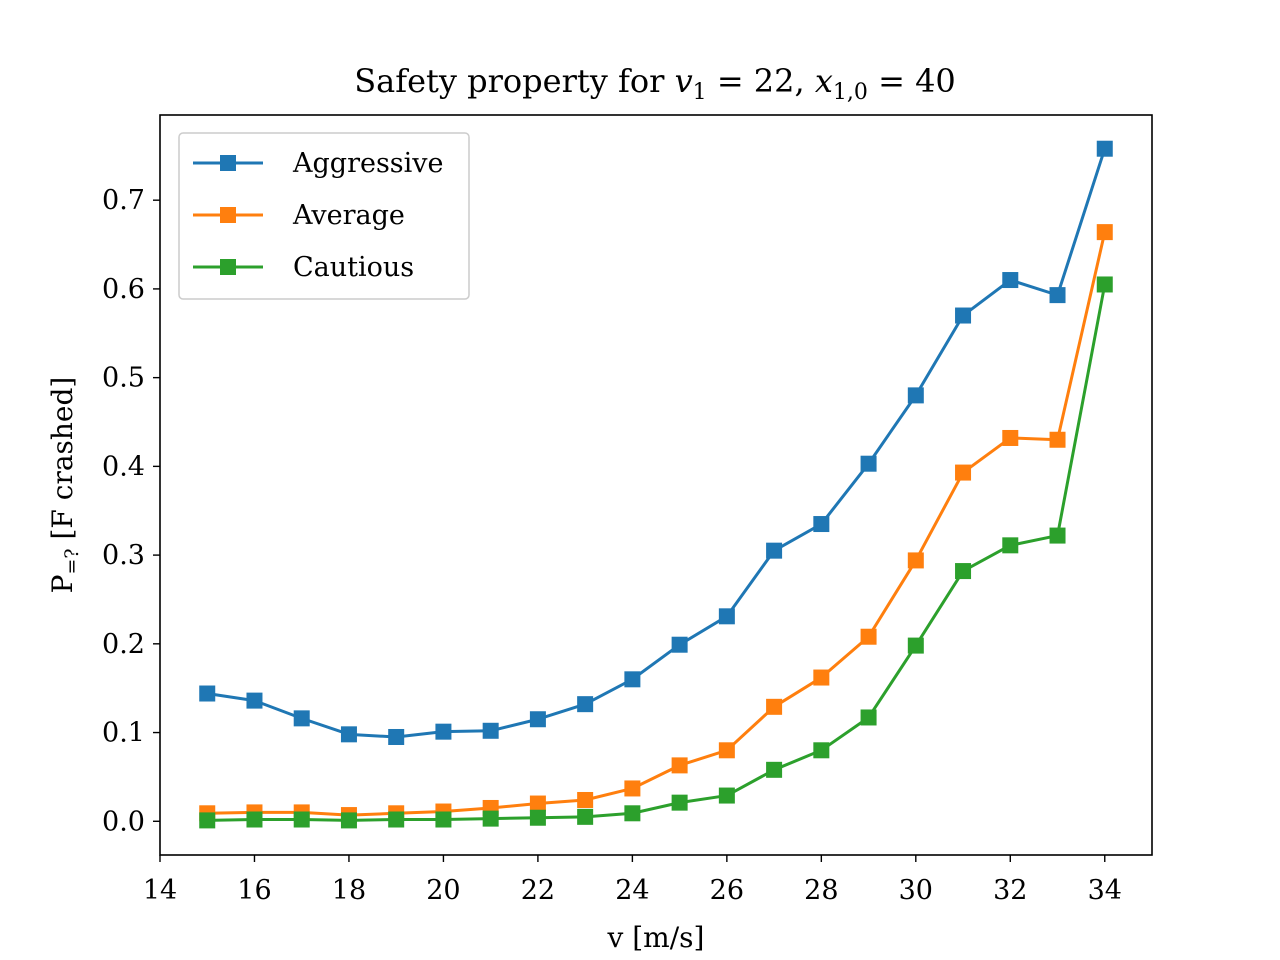  I want to click on chart-title: Safety property for v1 = 22, x1,0 = 40, so click(655, 83).